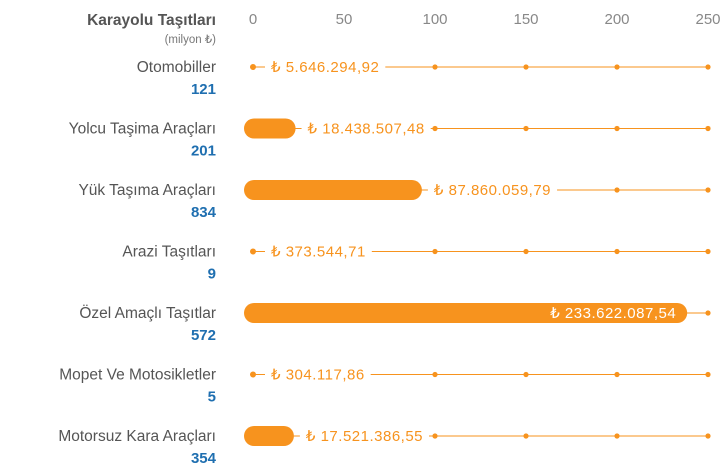  I want to click on count-label: 834, so click(204, 212).